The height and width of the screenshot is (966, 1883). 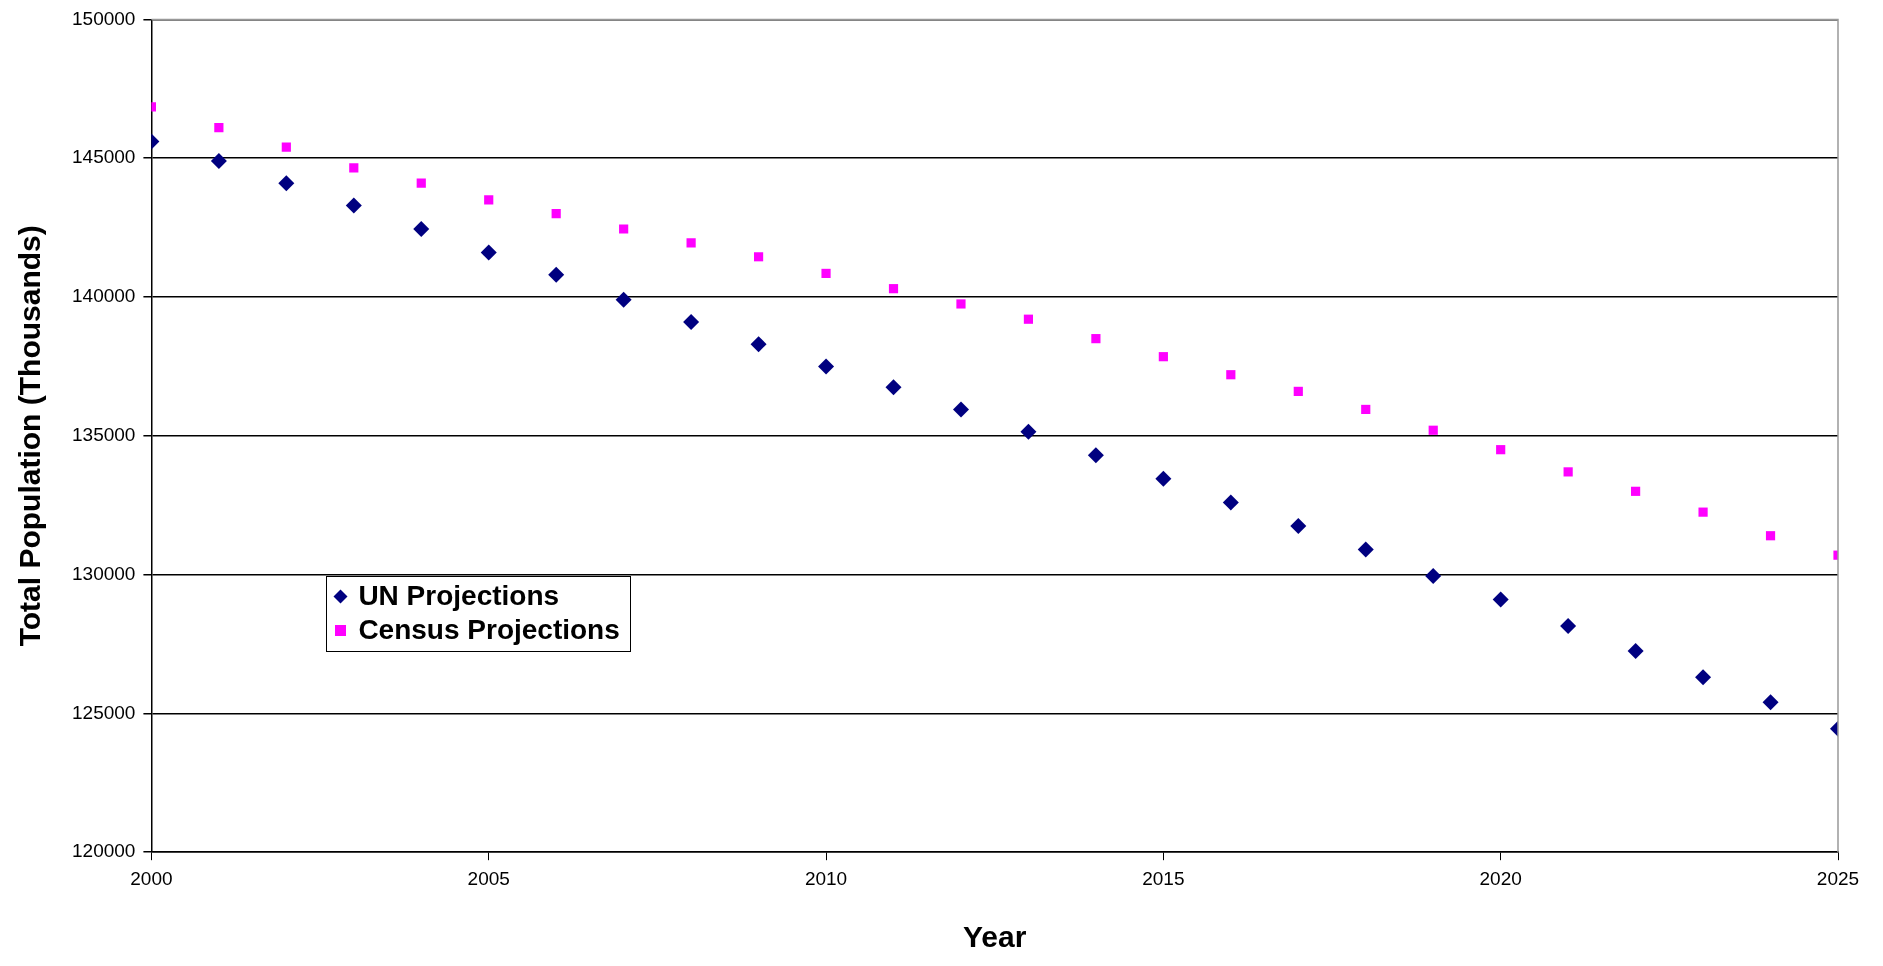 What do you see at coordinates (151, 878) in the screenshot?
I see `x-tick-label: 2000` at bounding box center [151, 878].